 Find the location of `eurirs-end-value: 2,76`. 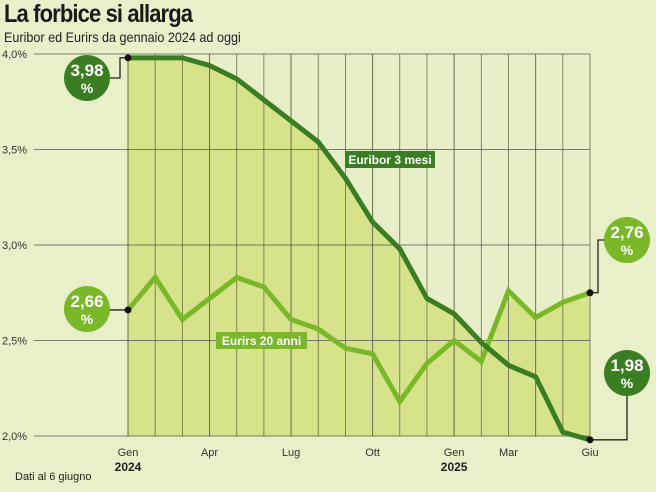

eurirs-end-value: 2,76 is located at coordinates (626, 232).